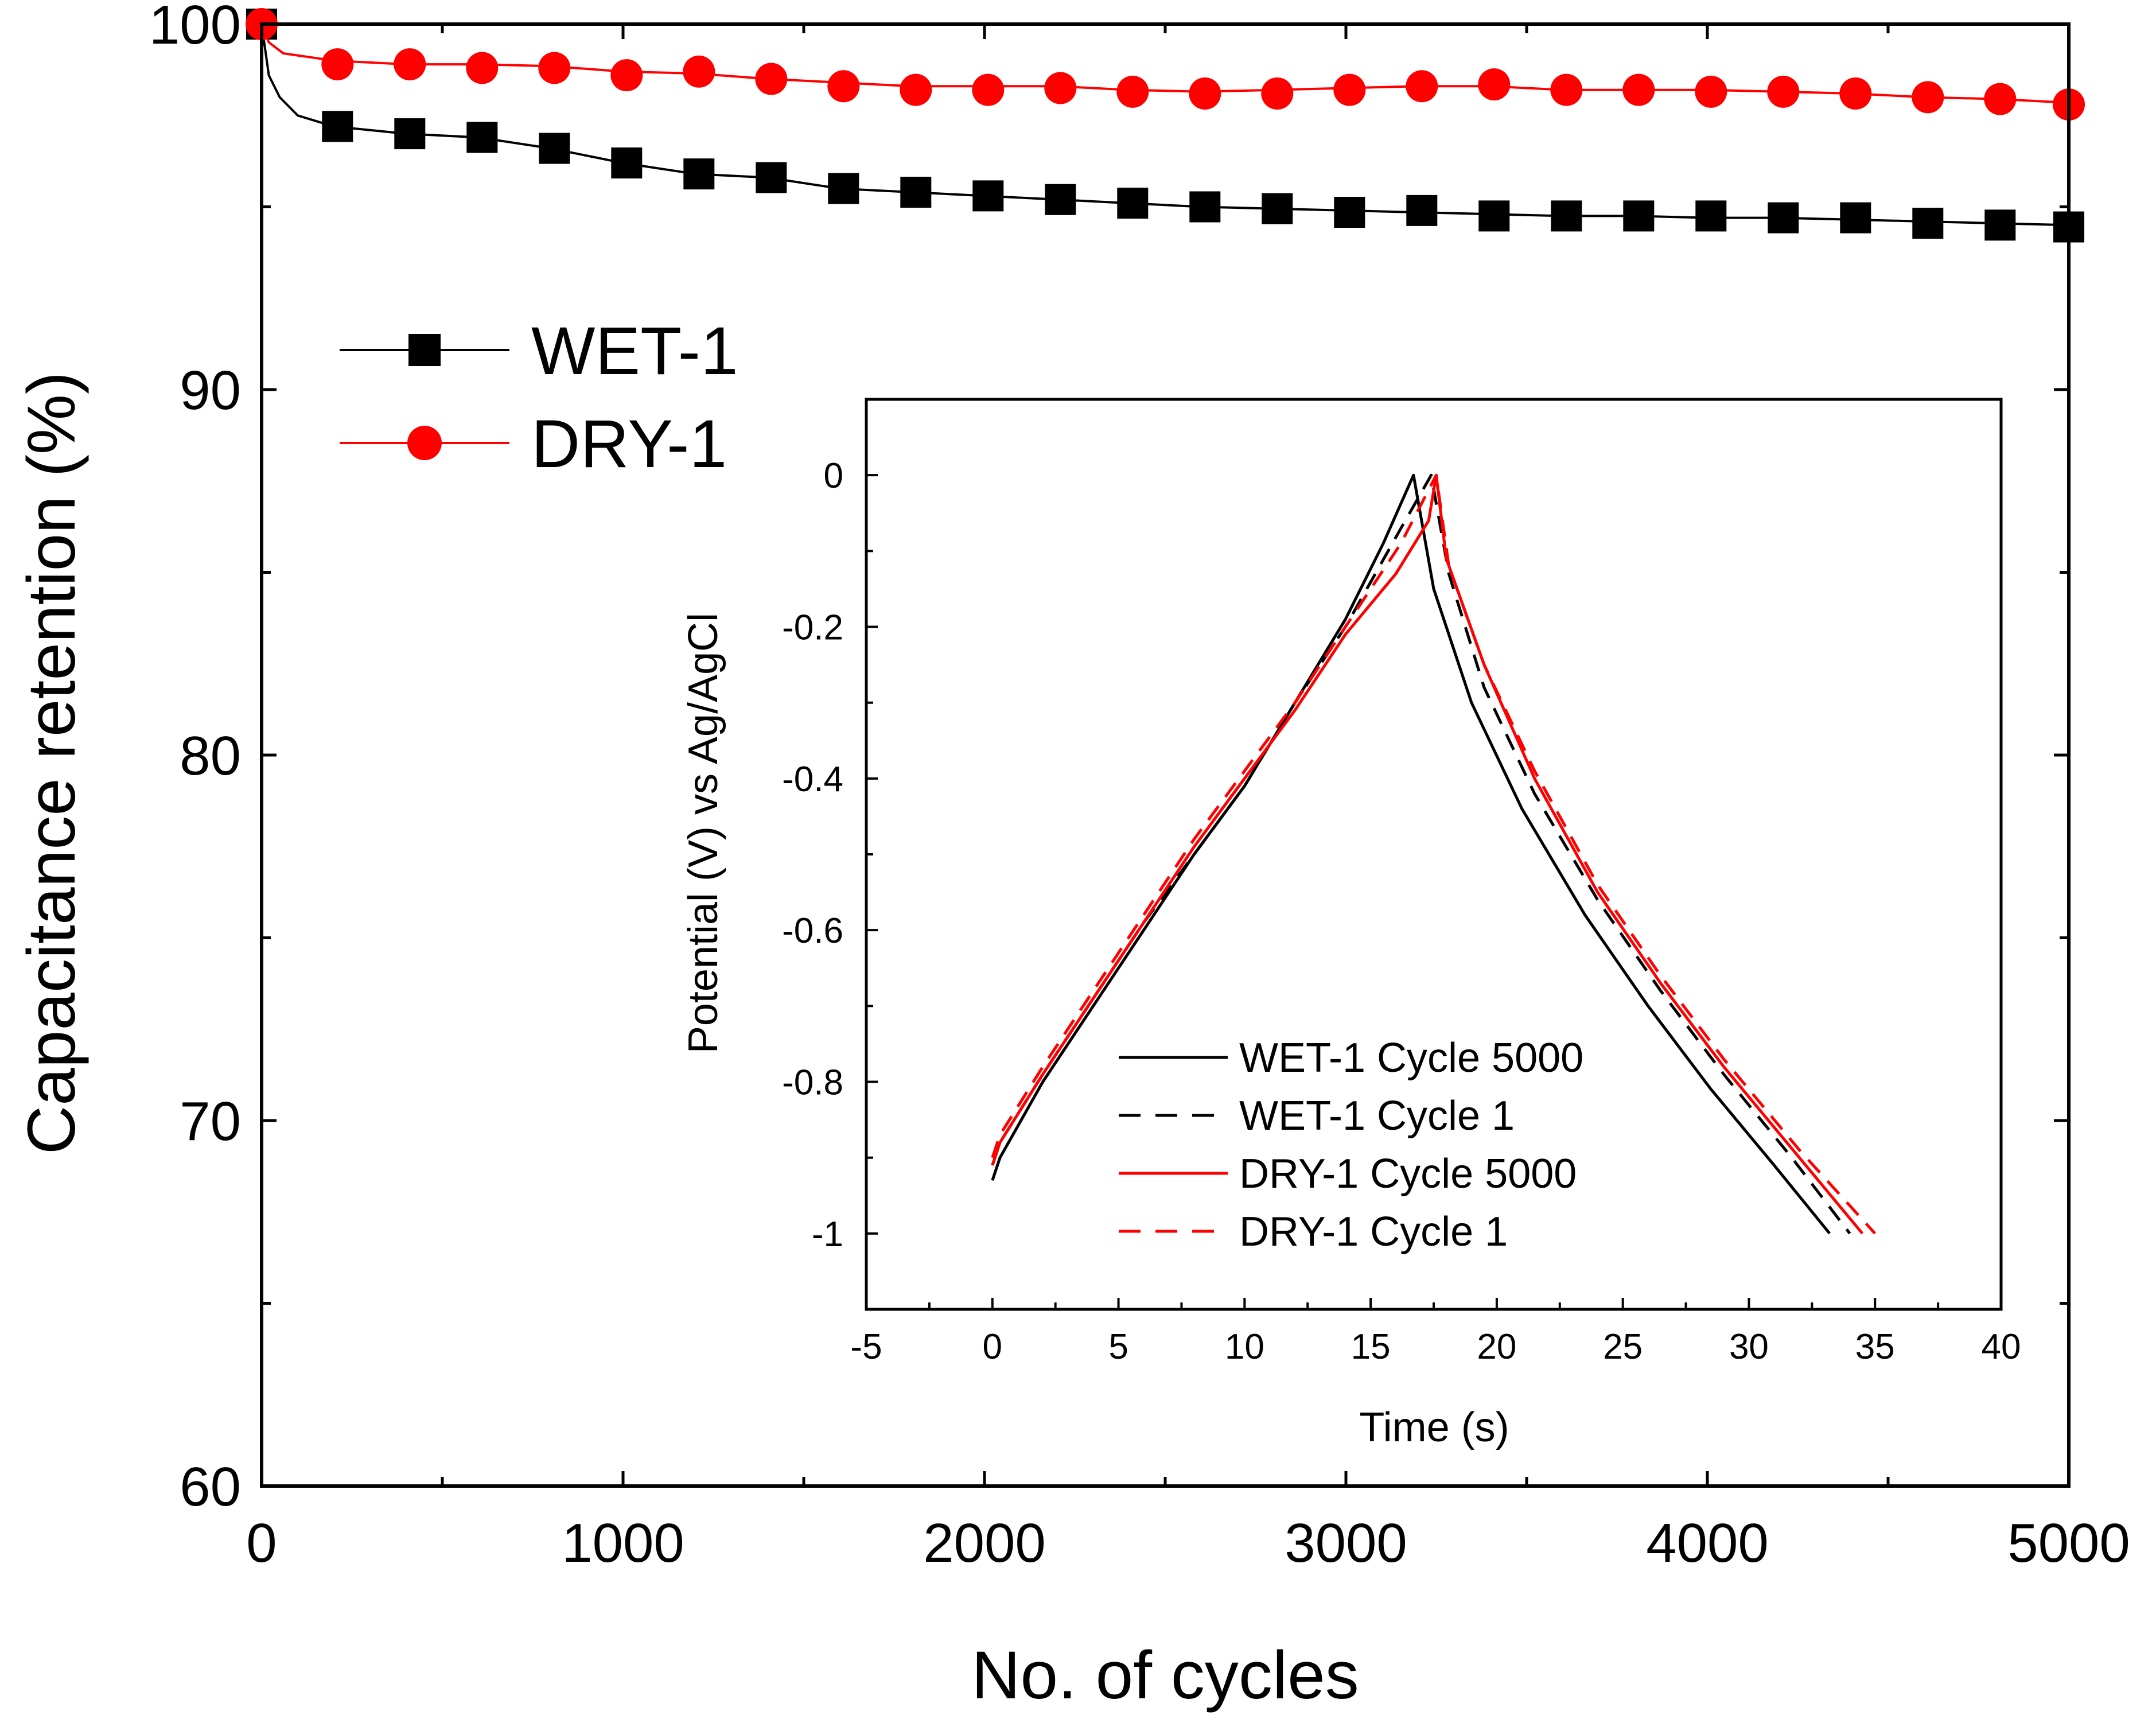 The height and width of the screenshot is (1723, 2156). I want to click on inset-x-tick-label: 10, so click(1244, 1347).